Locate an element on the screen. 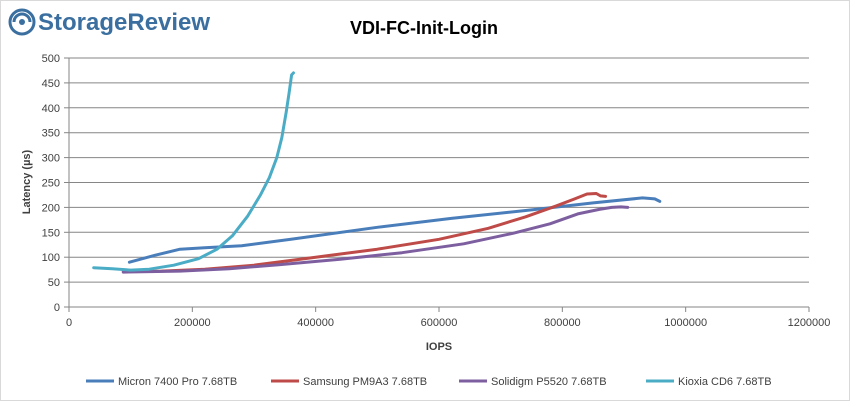  x-tick-label: 0 is located at coordinates (69, 323).